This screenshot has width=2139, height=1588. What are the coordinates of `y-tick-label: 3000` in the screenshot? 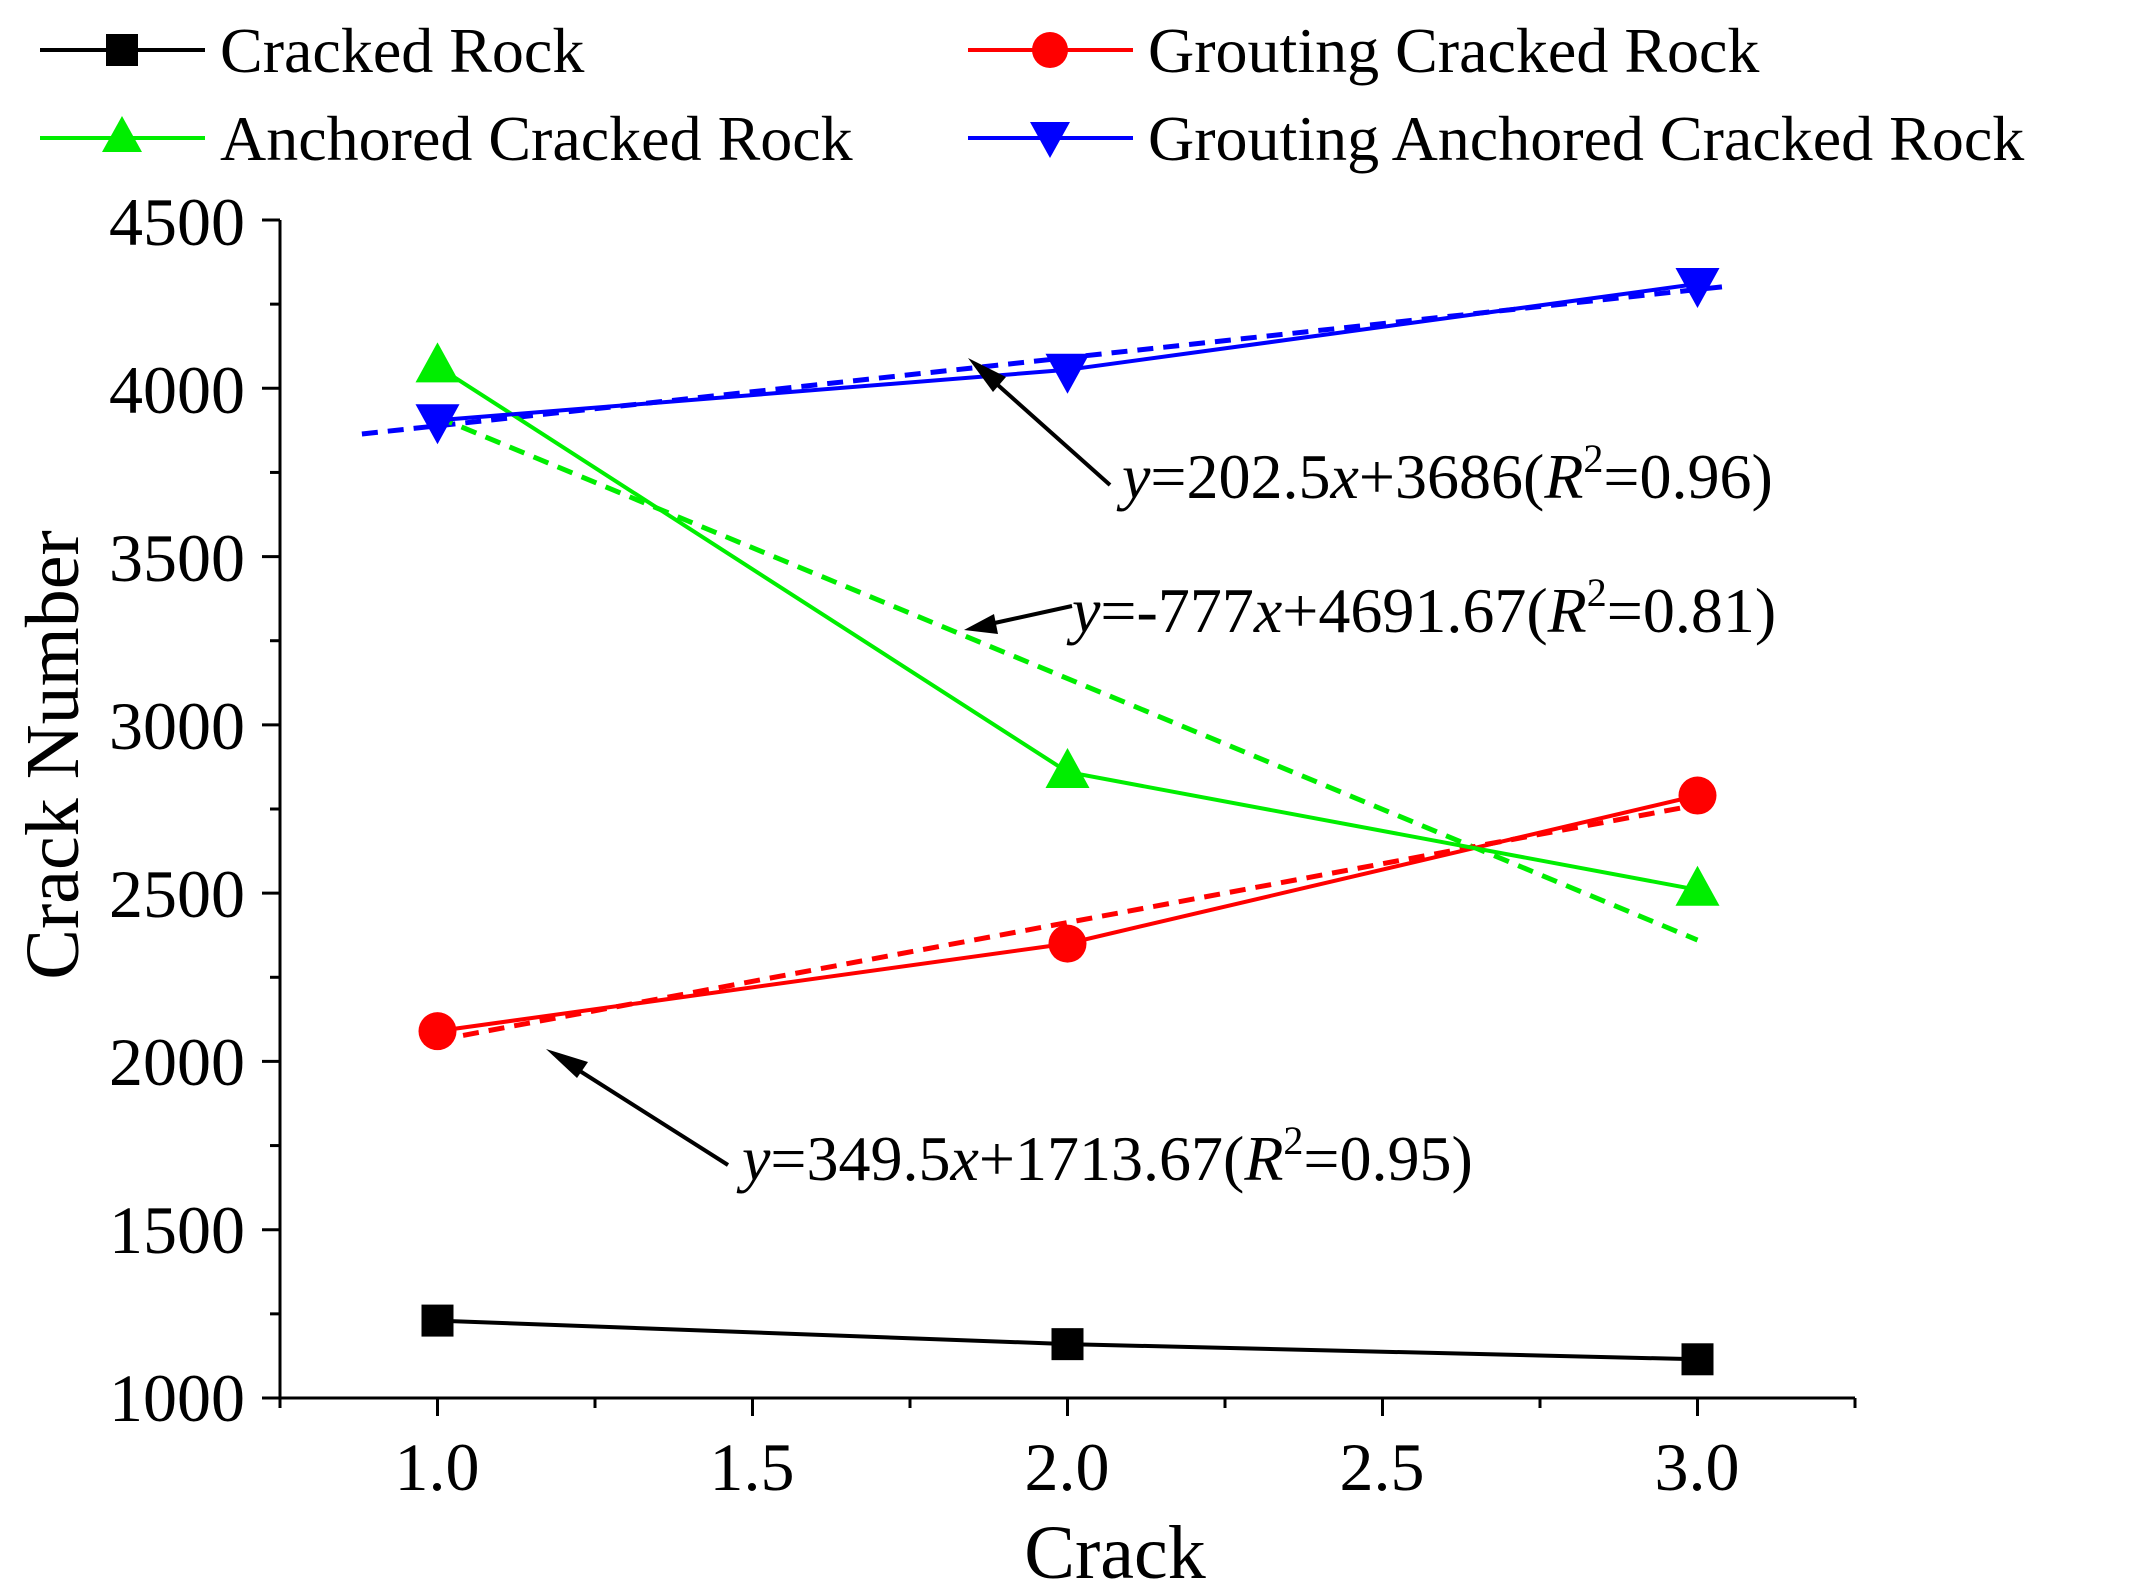 It's located at (177, 726).